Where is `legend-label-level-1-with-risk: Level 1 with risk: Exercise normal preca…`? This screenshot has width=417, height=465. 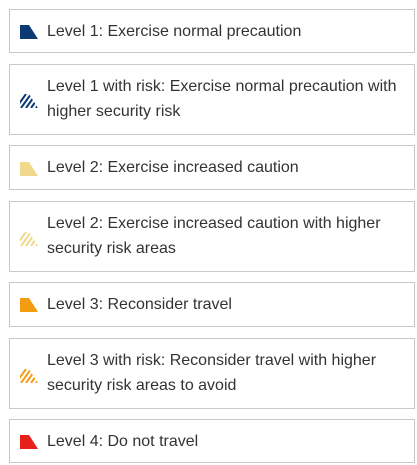
legend-label-level-1-with-risk: Level 1 with risk: Exercise normal preca… is located at coordinates (226, 99).